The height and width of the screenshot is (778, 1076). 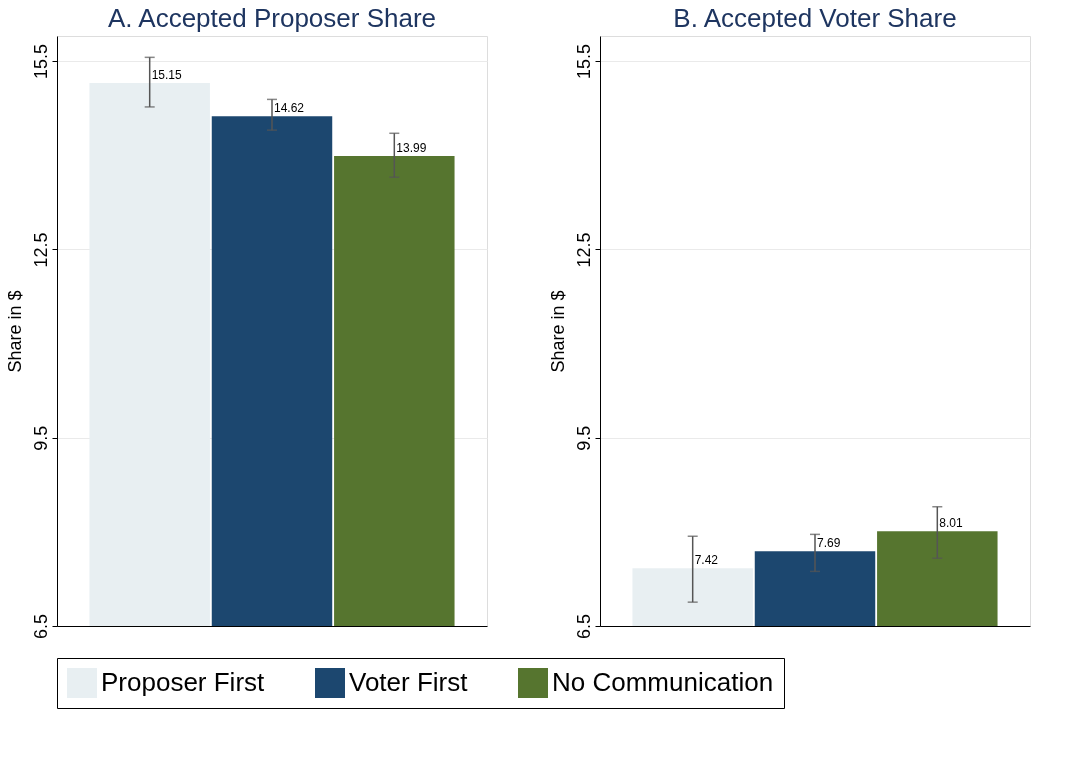 What do you see at coordinates (951, 523) in the screenshot?
I see `data-label: 8.01` at bounding box center [951, 523].